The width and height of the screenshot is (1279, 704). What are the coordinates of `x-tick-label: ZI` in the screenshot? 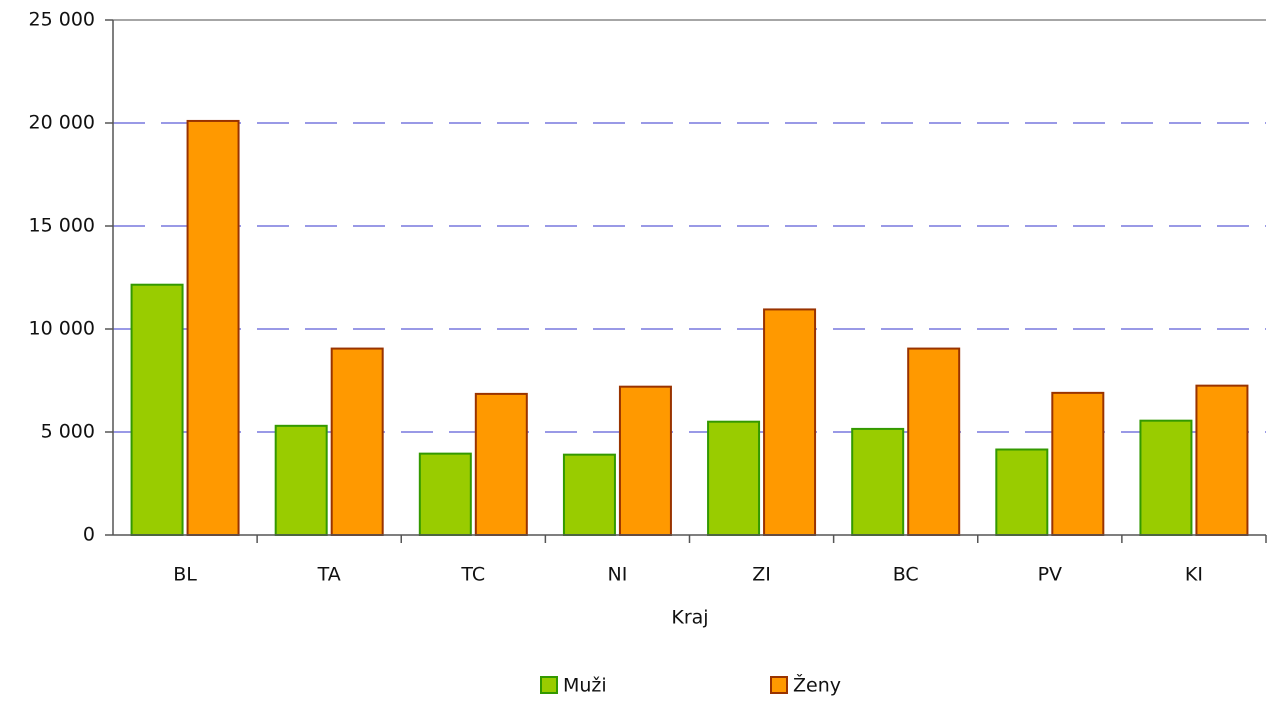 It's located at (761, 575).